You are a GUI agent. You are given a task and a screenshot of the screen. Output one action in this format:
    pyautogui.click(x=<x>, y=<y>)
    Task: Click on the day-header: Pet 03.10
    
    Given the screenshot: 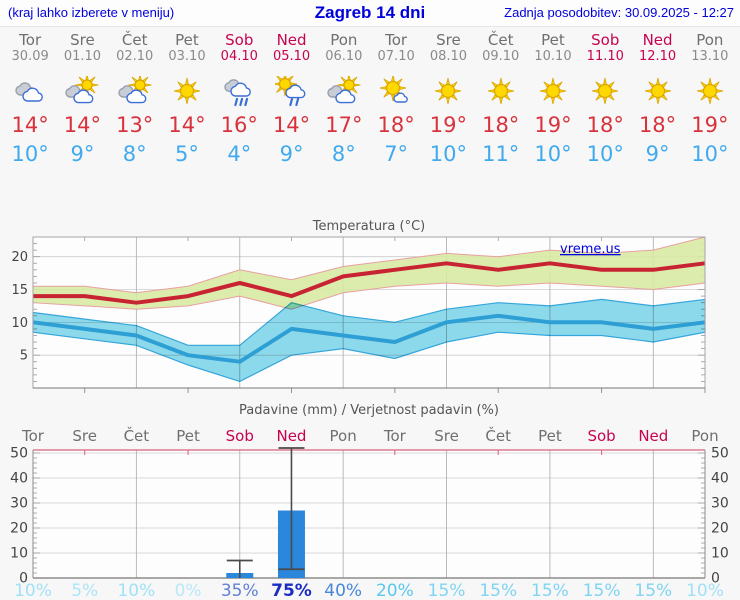 What is the action you would take?
    pyautogui.click(x=187, y=48)
    